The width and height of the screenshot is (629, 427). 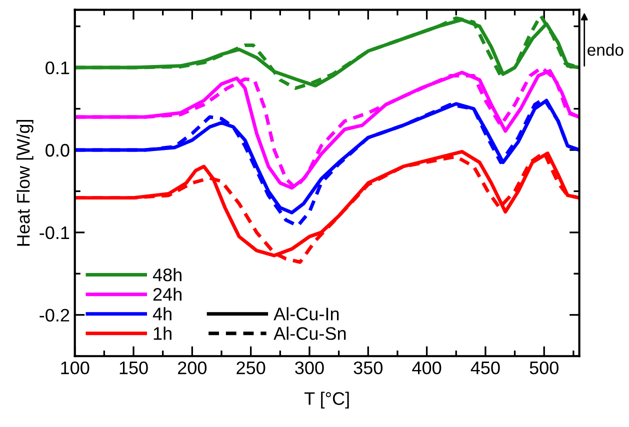 What do you see at coordinates (192, 367) in the screenshot?
I see `x-tick-label: 200` at bounding box center [192, 367].